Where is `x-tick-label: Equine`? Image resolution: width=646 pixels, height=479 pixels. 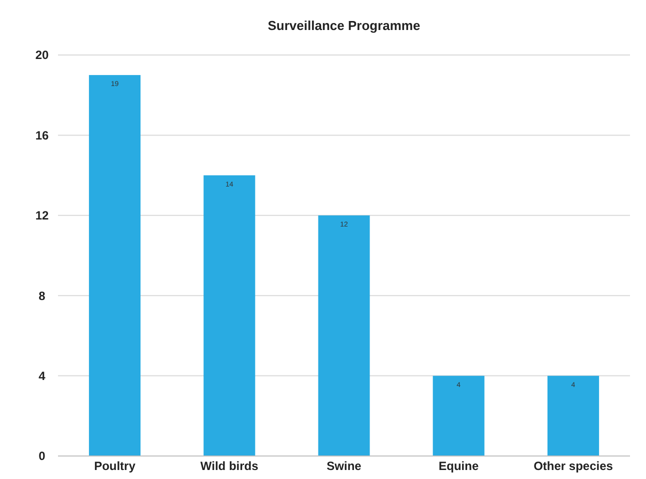
x-tick-label: Equine is located at coordinates (458, 466).